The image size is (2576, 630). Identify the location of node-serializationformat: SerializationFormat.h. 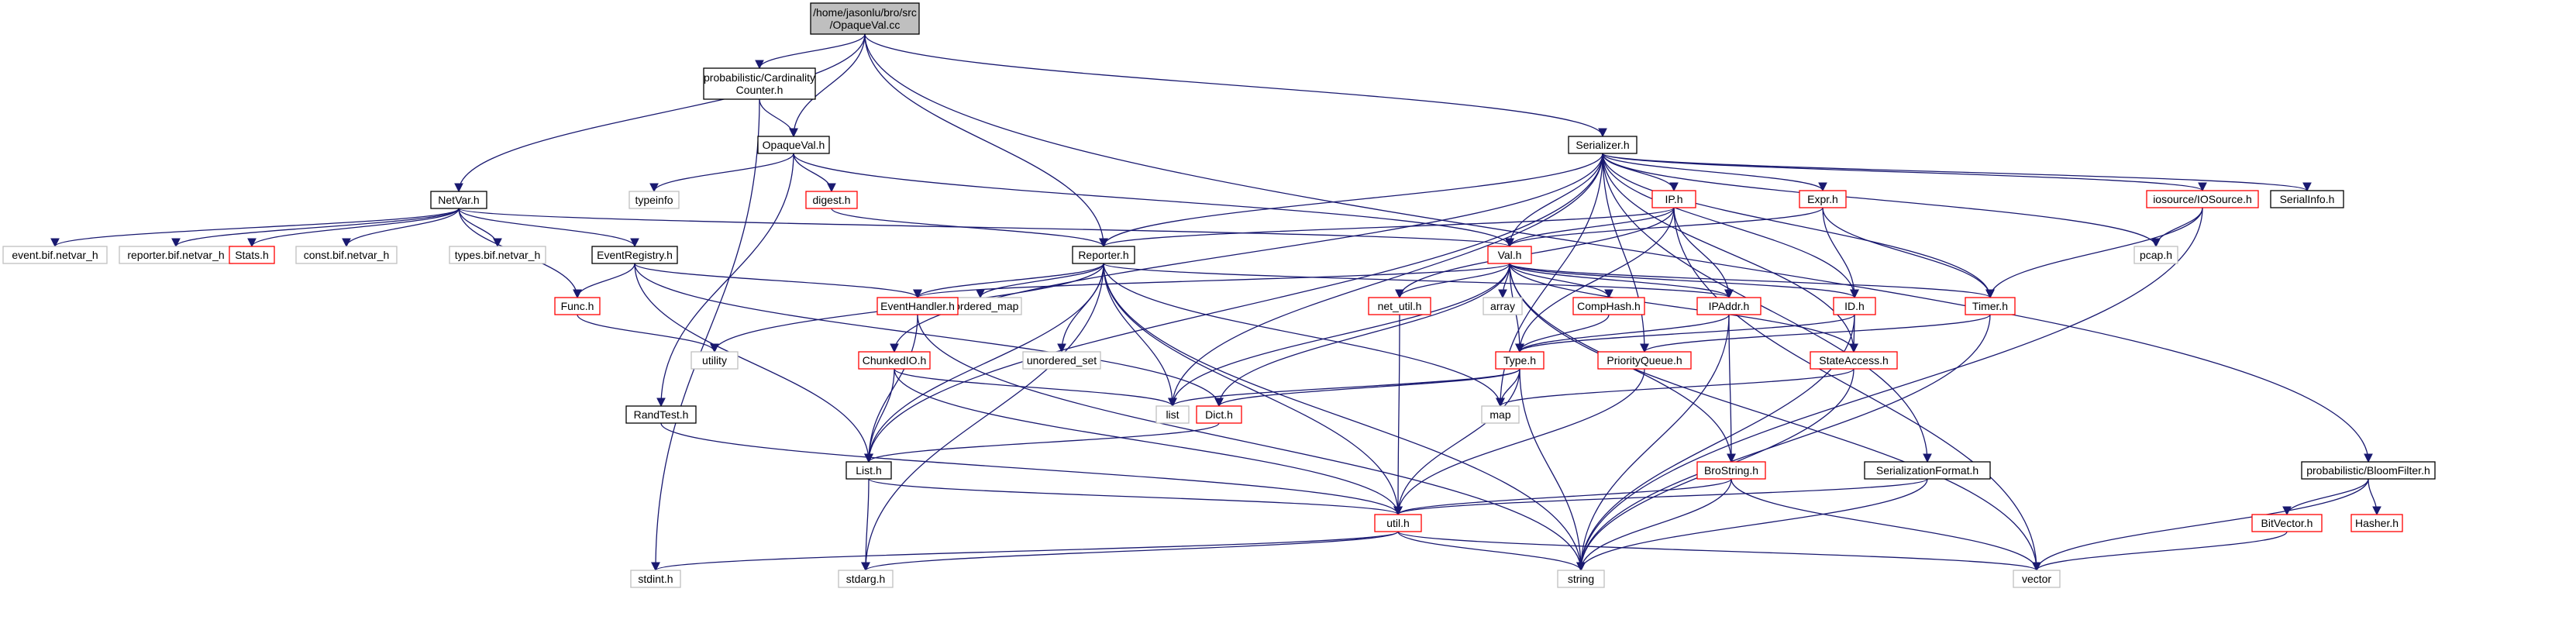
(1927, 471).